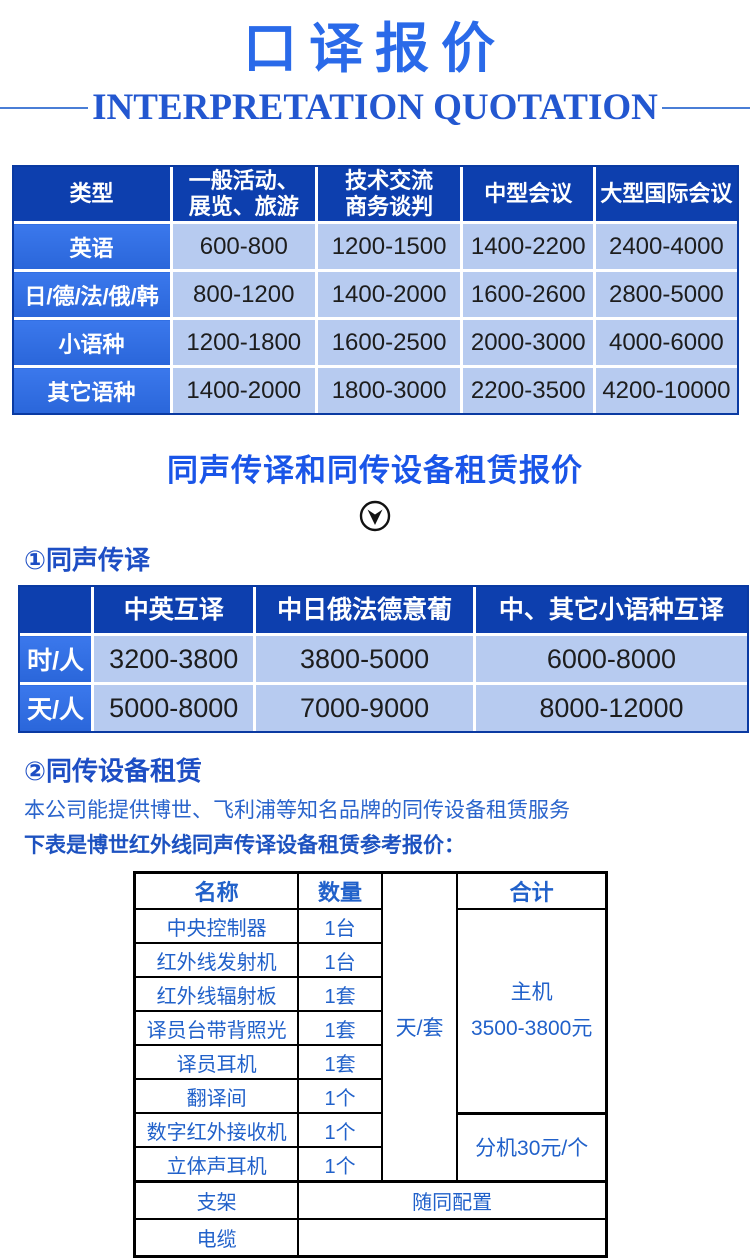 The image size is (750, 1258). What do you see at coordinates (389, 196) in the screenshot?
I see `column-header: 技术交流 商务谈判` at bounding box center [389, 196].